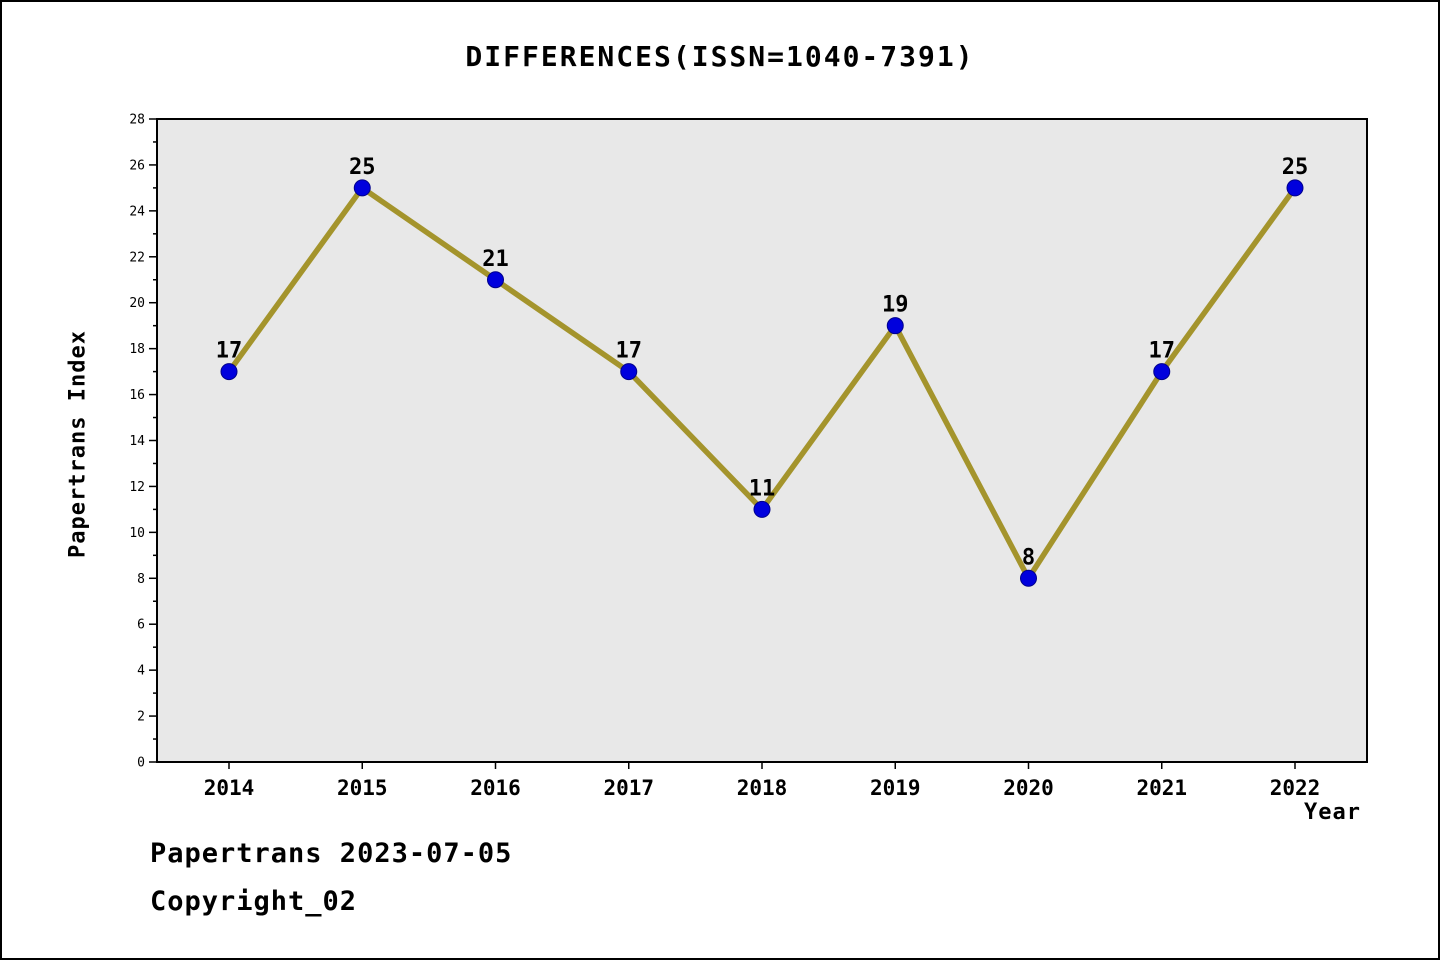  What do you see at coordinates (720, 56) in the screenshot?
I see `chart-title: DIFFERENCES(ISSN=1040-7391)` at bounding box center [720, 56].